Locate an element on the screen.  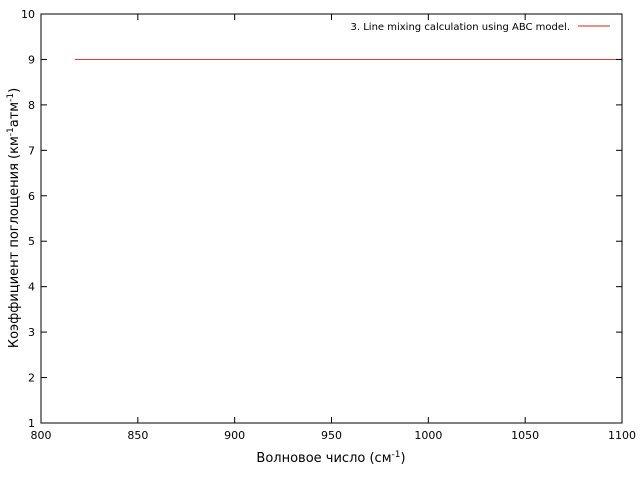
y-tick-label: 1 is located at coordinates (31, 423).